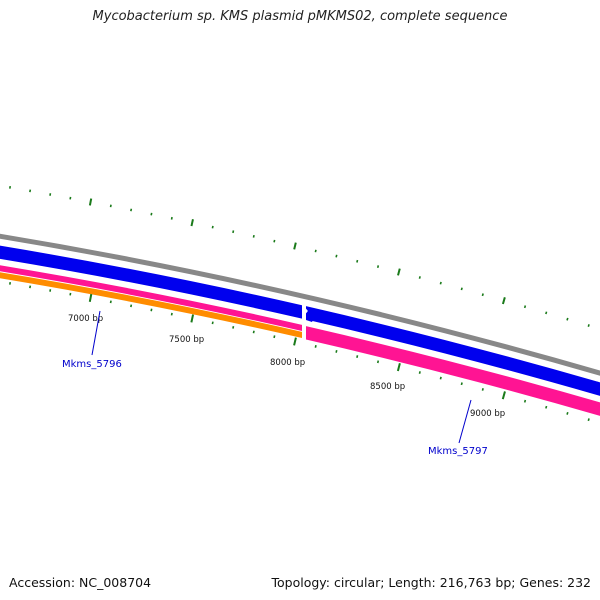 Image resolution: width=600 pixels, height=600 pixels. Describe the element at coordinates (311, 316) in the screenshot. I see `arrow-tail` at that location.